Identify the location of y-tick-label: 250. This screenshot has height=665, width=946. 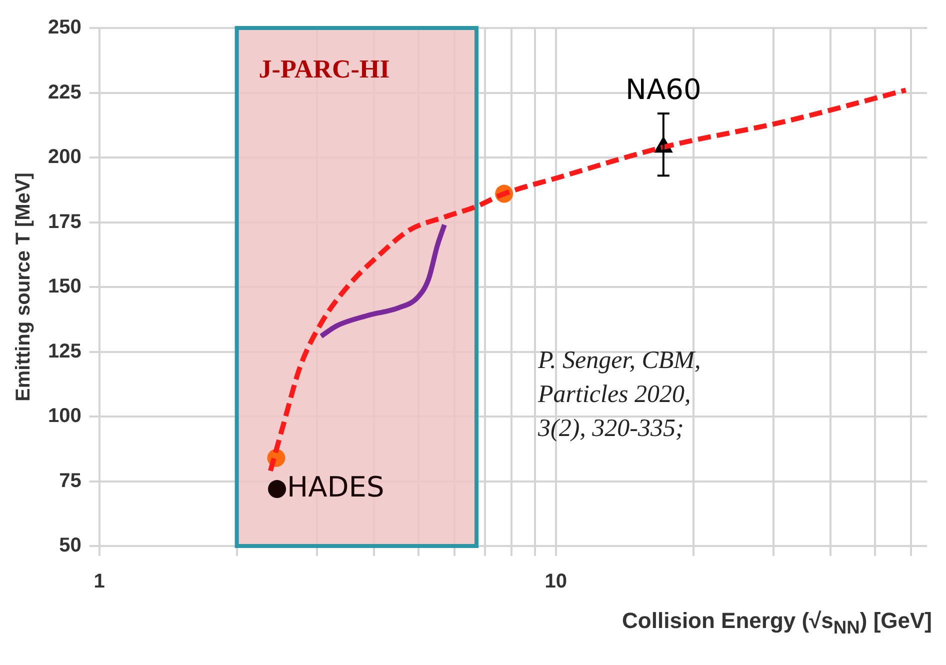
(65, 27).